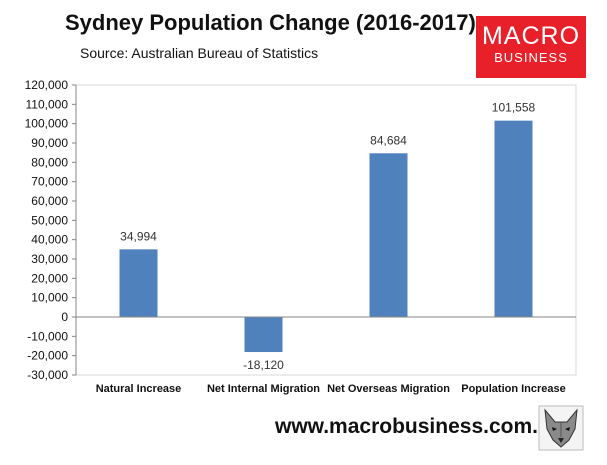 The height and width of the screenshot is (465, 607). I want to click on y-tick-label: 110,000, so click(47, 104).